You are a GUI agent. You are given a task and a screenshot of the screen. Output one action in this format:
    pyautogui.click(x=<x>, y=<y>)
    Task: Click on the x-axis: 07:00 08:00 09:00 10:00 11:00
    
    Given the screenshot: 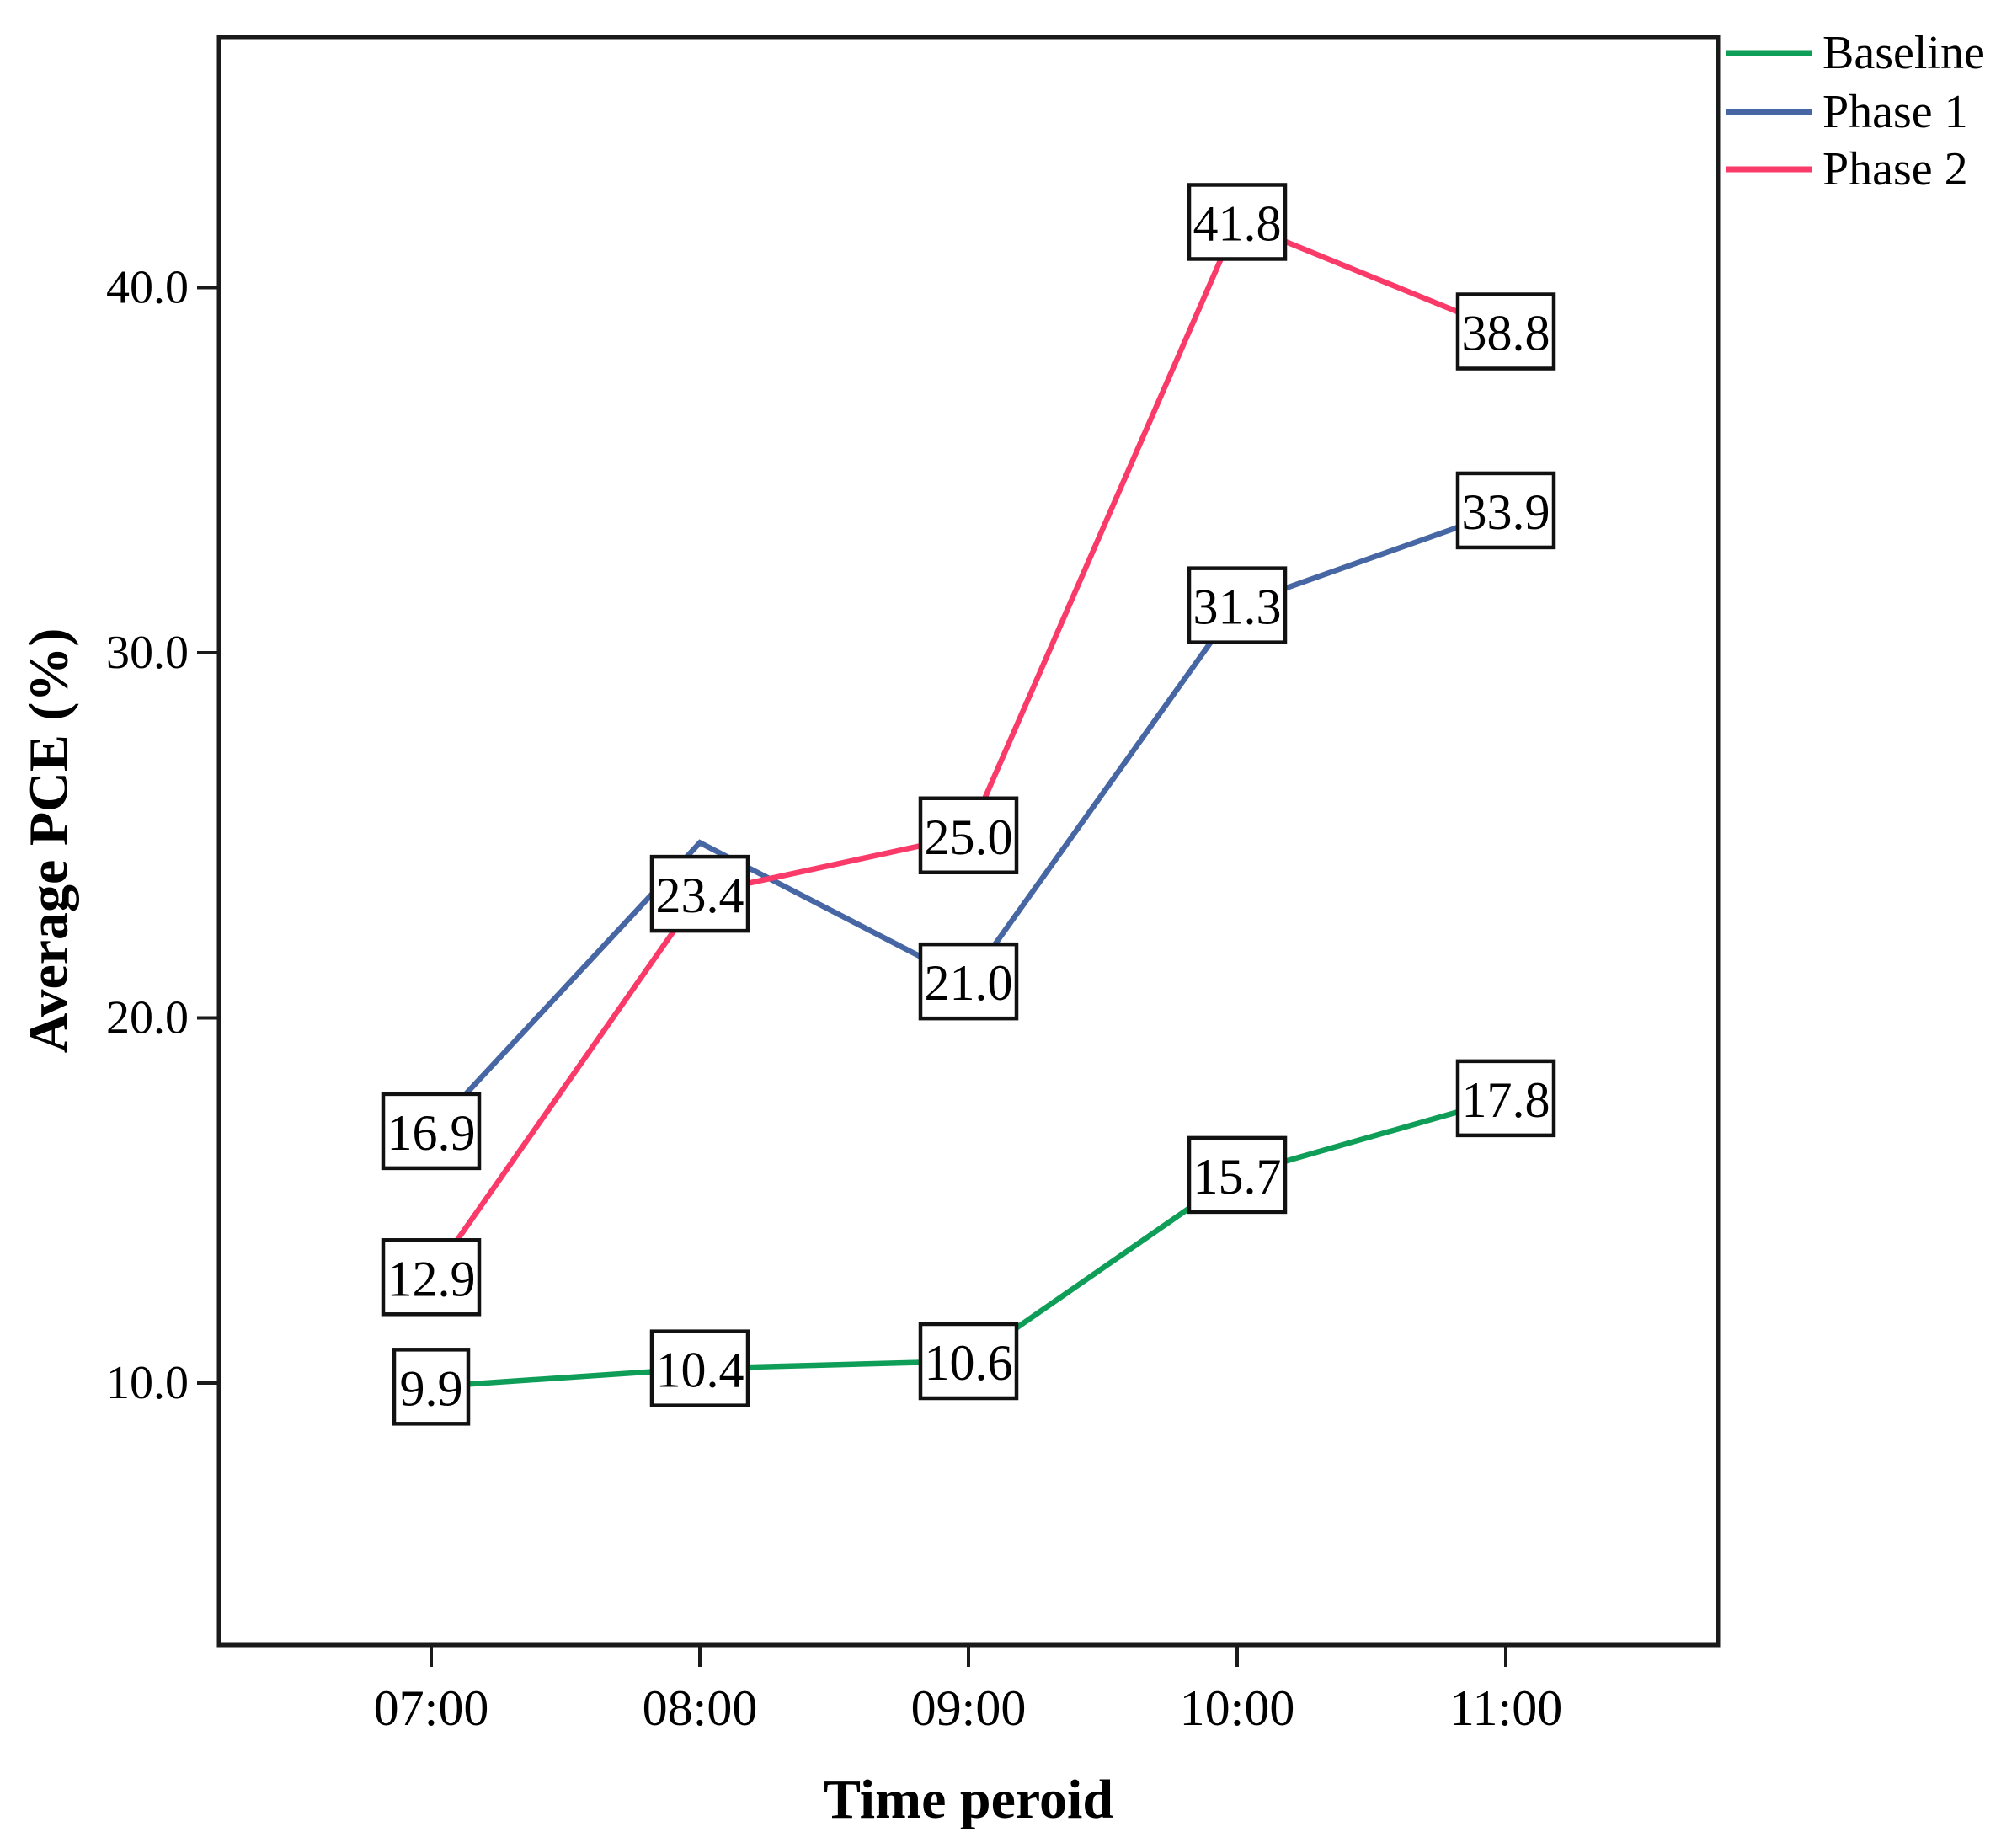 What is the action you would take?
    pyautogui.click(x=968, y=1690)
    